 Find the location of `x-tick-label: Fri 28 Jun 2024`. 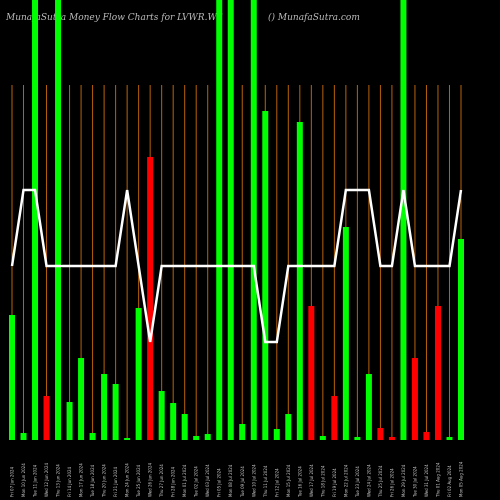

x-tick-label: Fri 28 Jun 2024 is located at coordinates (173, 481).